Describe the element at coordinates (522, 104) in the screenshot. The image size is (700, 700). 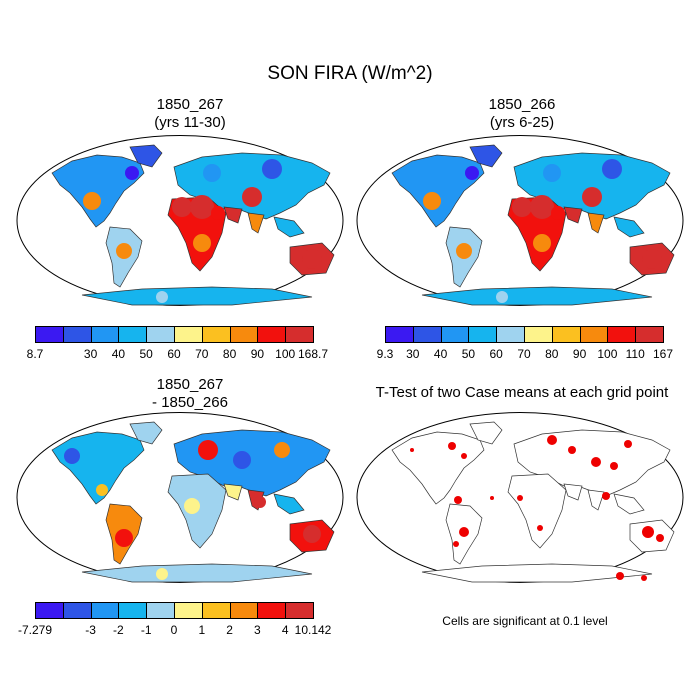
I see `panel-title-case2-line1: 1850_266` at that location.